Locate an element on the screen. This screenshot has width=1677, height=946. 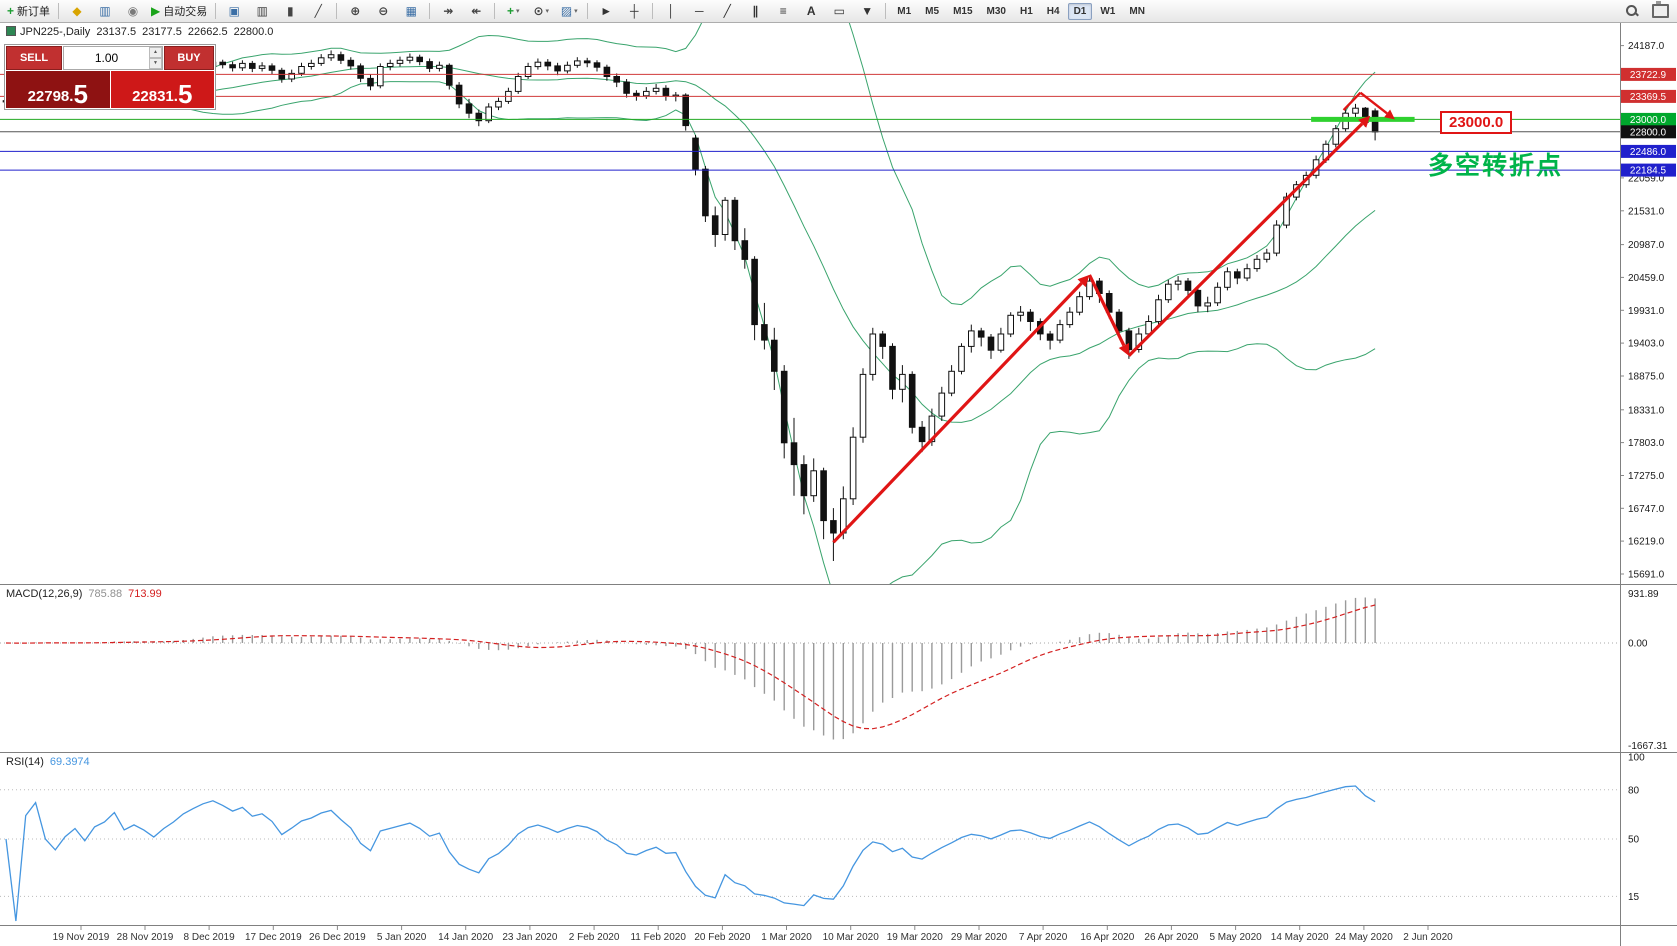
ohlc-high: 23177.5 is located at coordinates (162, 32).